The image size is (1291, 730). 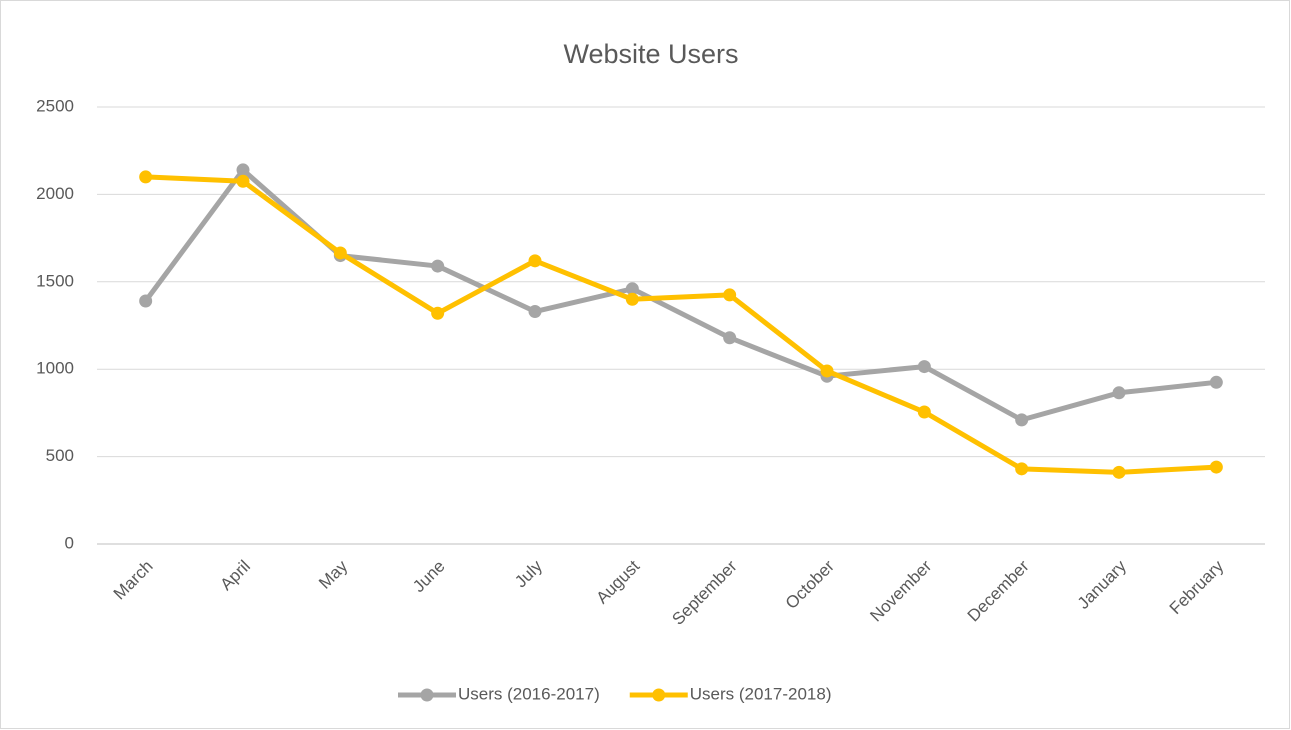 I want to click on legend-item: Users (2017-2018), so click(x=730, y=693).